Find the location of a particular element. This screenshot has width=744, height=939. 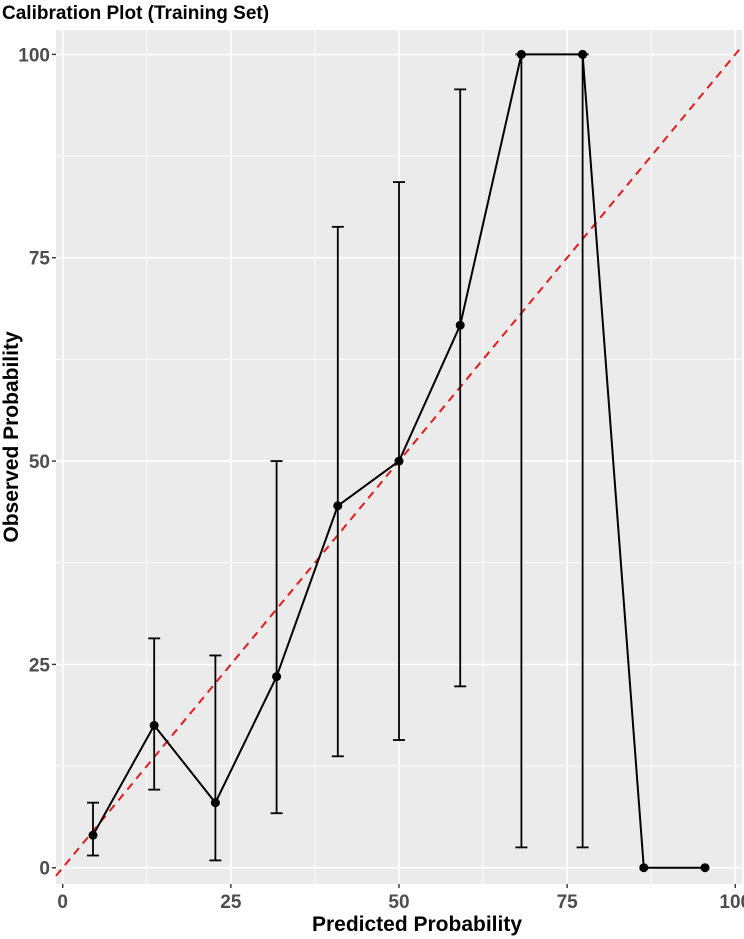

x-tick-label: 0 is located at coordinates (62, 902).